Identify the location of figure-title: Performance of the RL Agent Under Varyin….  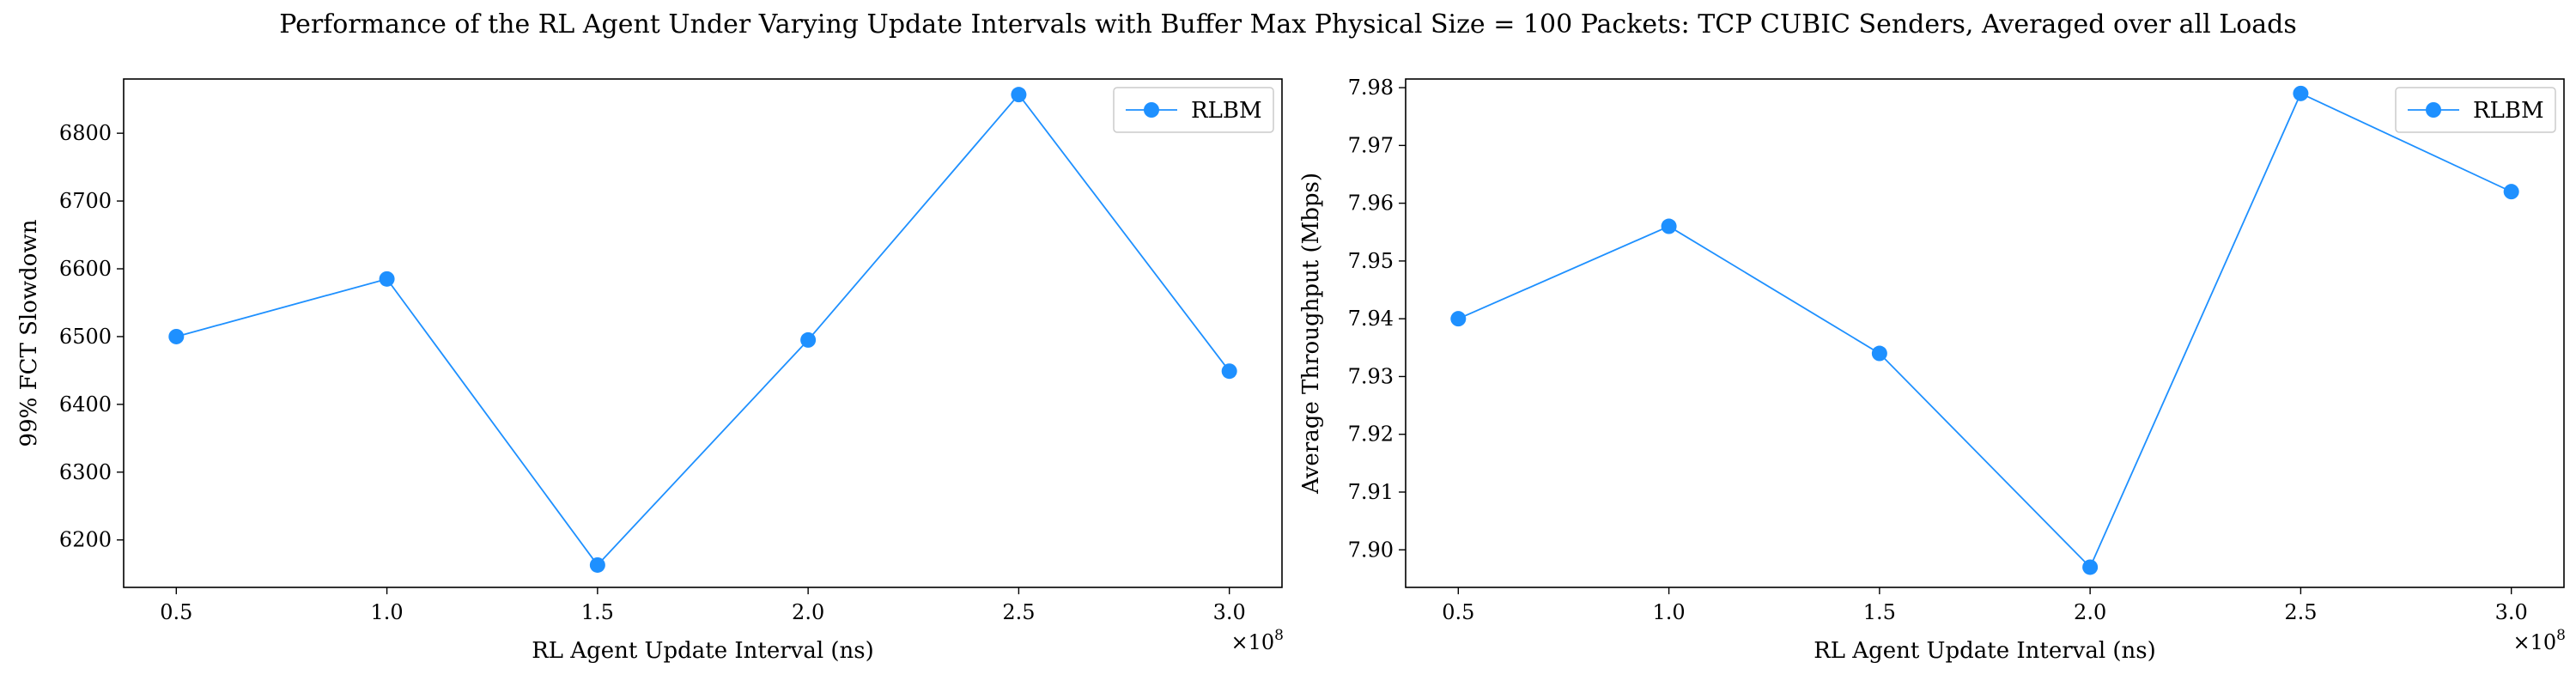
(1288, 24).